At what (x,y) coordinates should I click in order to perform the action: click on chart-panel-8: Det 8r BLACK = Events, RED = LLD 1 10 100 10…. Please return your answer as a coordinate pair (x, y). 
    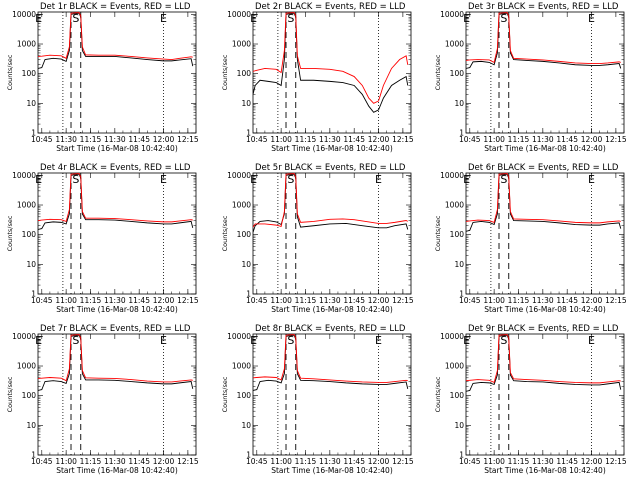
    Looking at the image, I should click on (317, 399).